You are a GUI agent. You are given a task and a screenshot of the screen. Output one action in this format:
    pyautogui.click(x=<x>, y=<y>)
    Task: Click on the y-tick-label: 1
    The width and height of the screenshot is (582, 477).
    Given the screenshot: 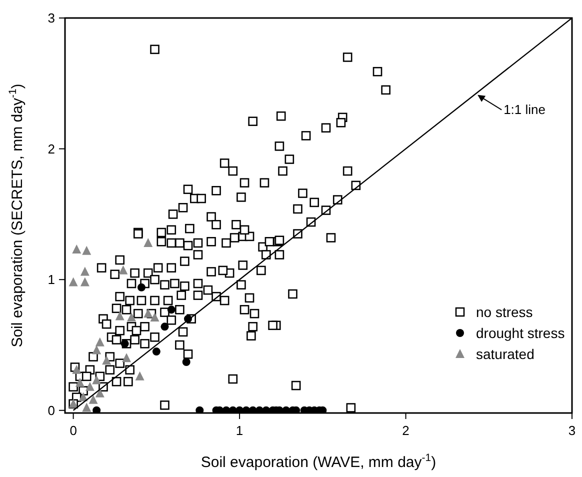 What is the action you would take?
    pyautogui.click(x=51, y=280)
    